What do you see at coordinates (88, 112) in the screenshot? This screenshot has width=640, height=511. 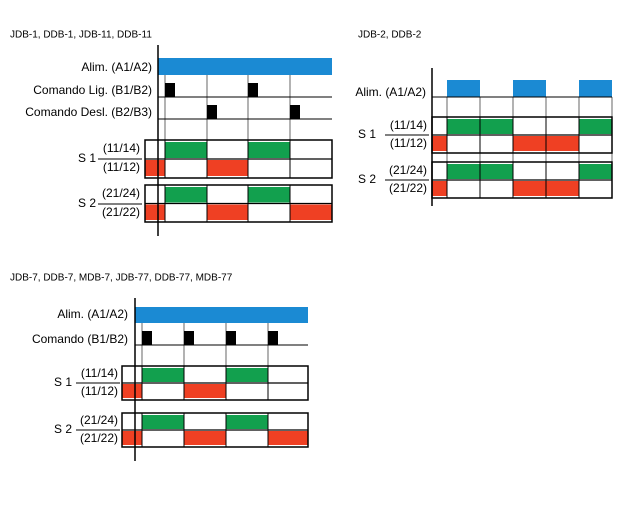 I see `row-label: Comando Desl. (B2/B3)` at bounding box center [88, 112].